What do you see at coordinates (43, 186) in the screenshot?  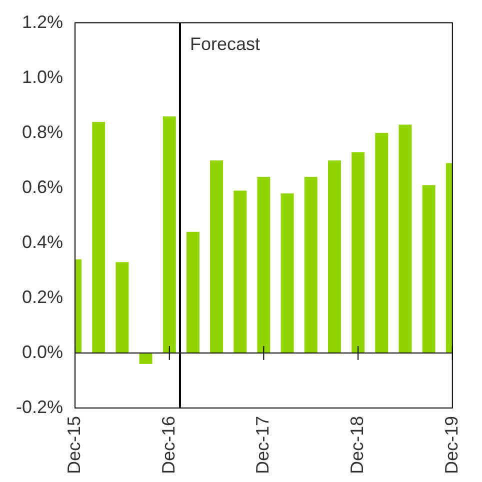 I see `y-tick-label: 0.6%` at bounding box center [43, 186].